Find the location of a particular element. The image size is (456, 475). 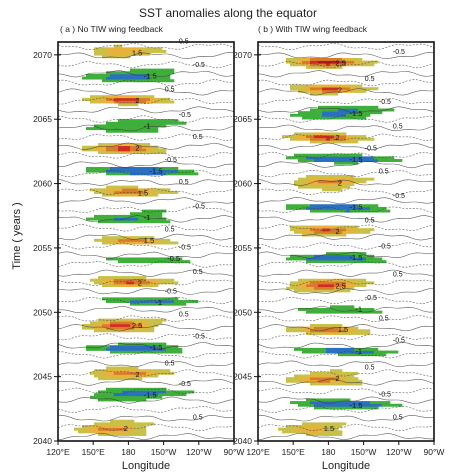

y-tick-label: 2065 is located at coordinates (242, 119).